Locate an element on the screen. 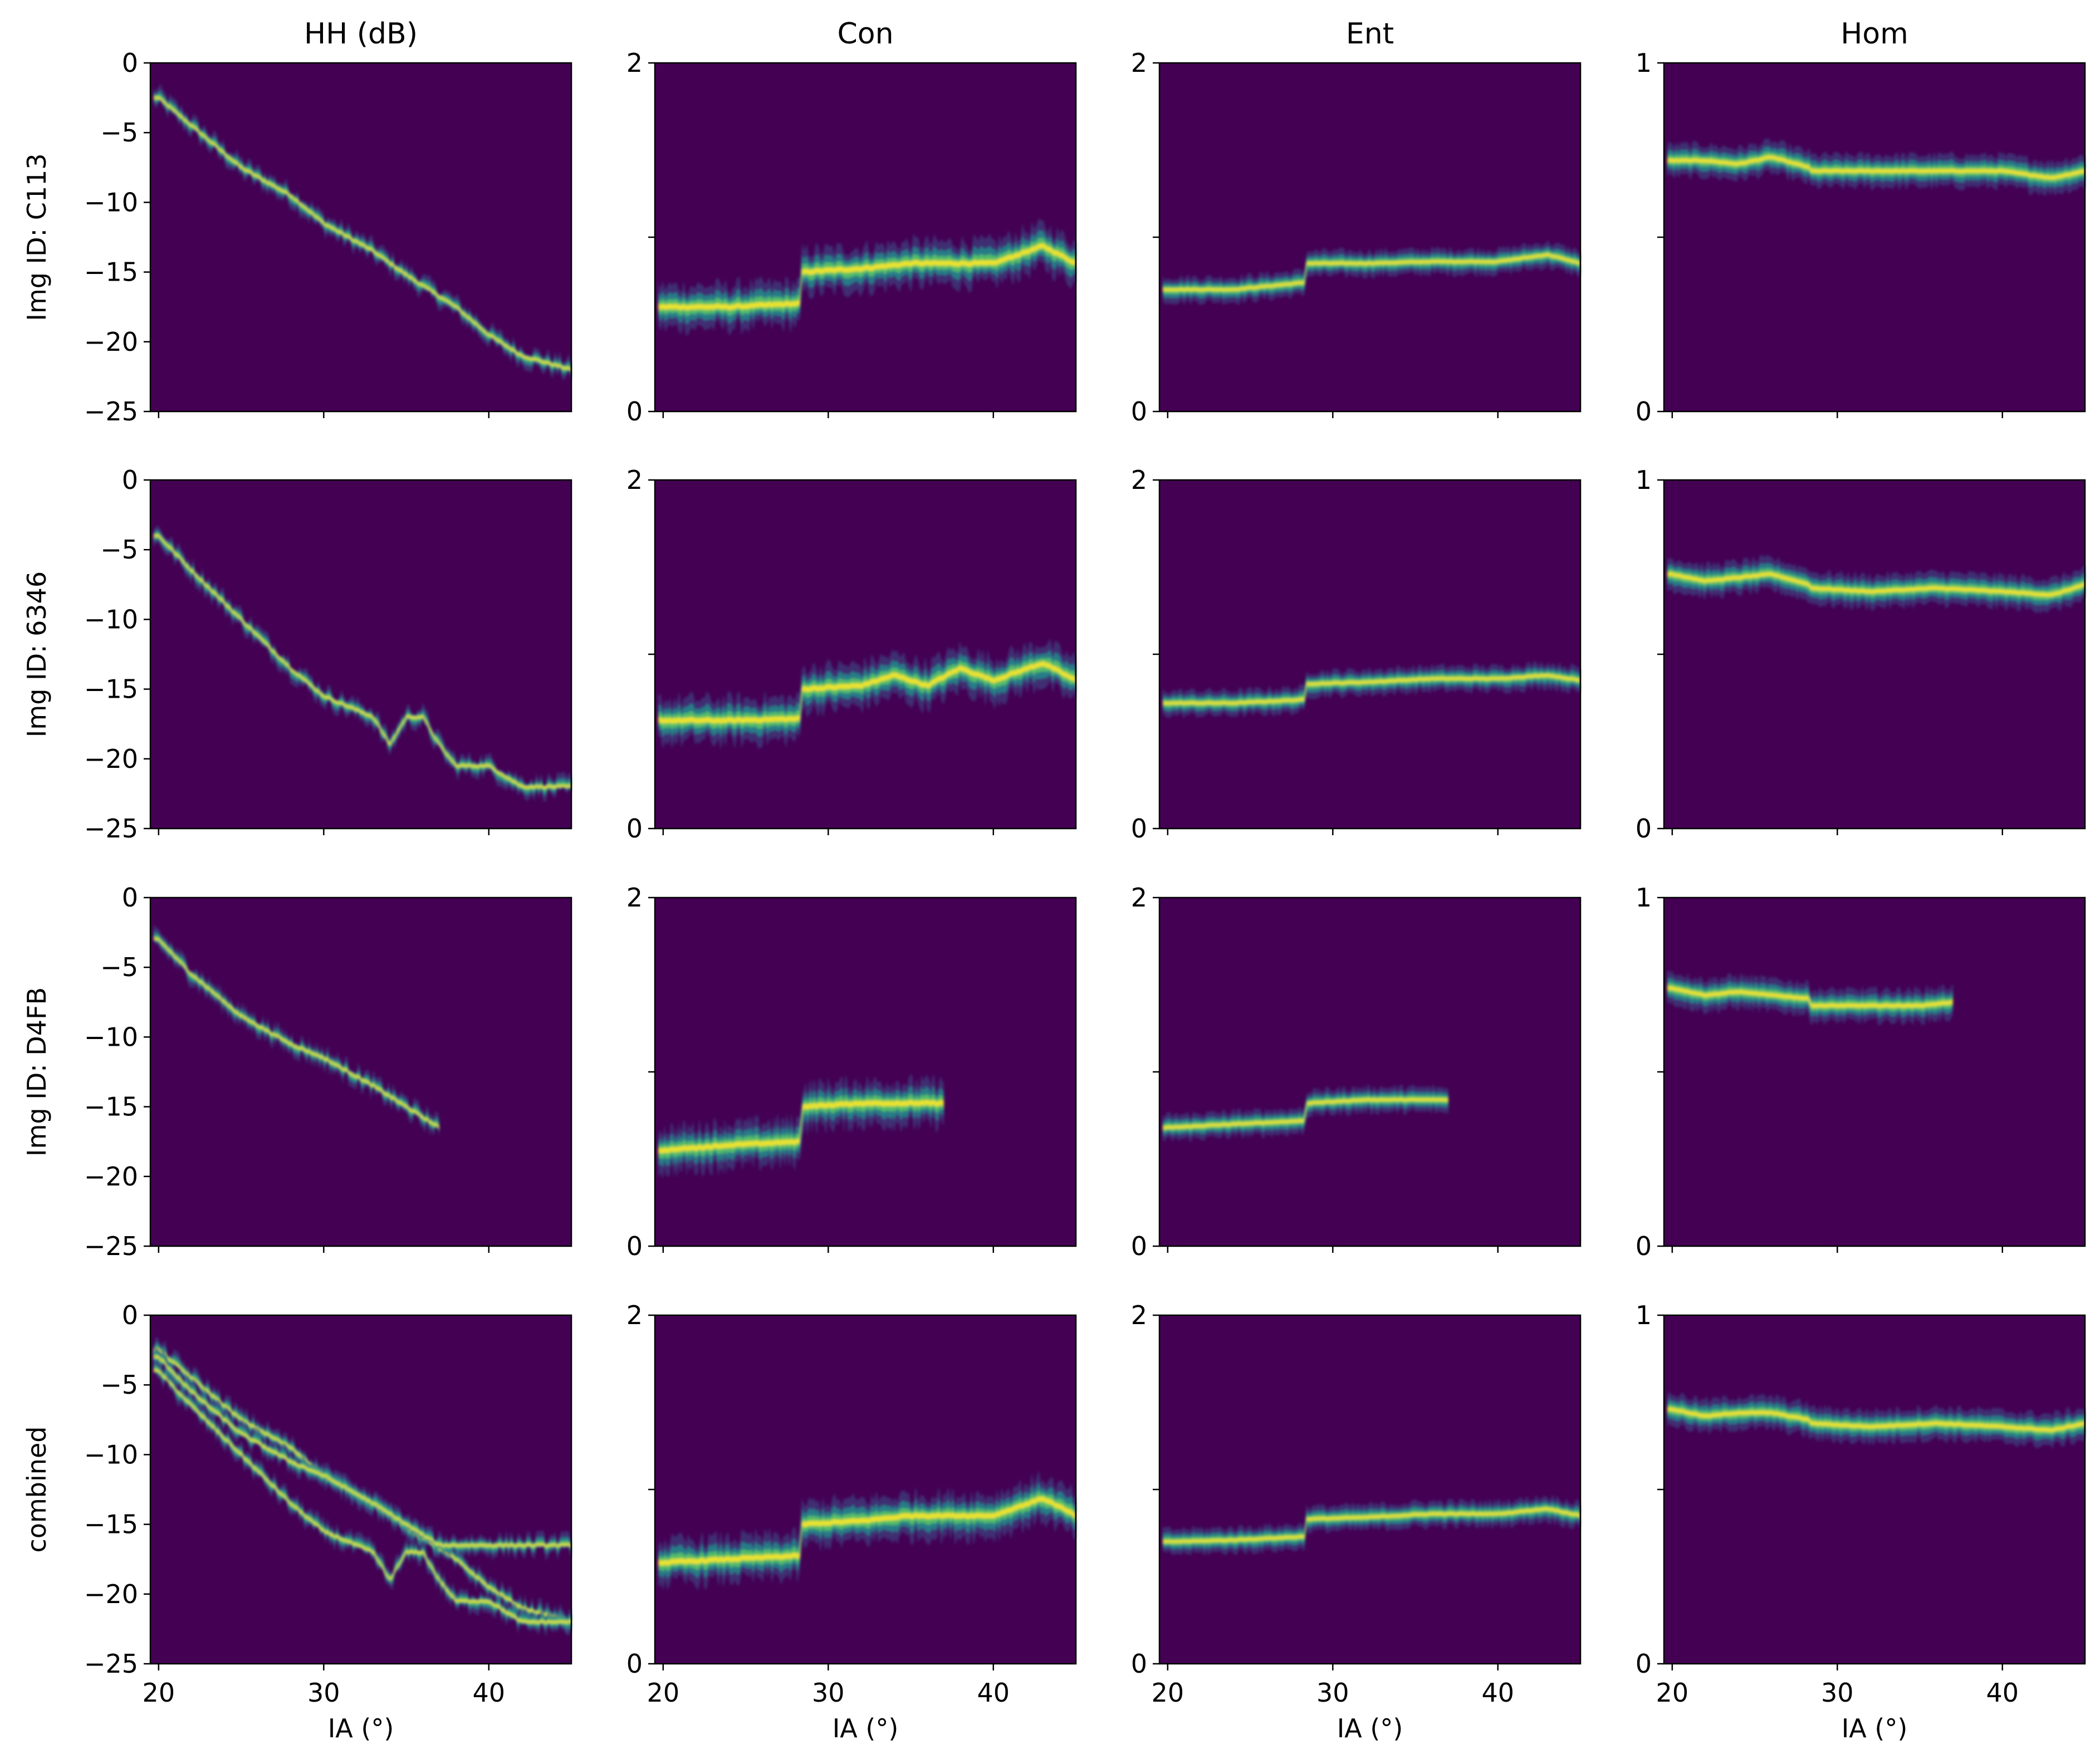 Image resolution: width=2100 pixels, height=1764 pixels. subplot-2-2: 02 is located at coordinates (1356, 1072).